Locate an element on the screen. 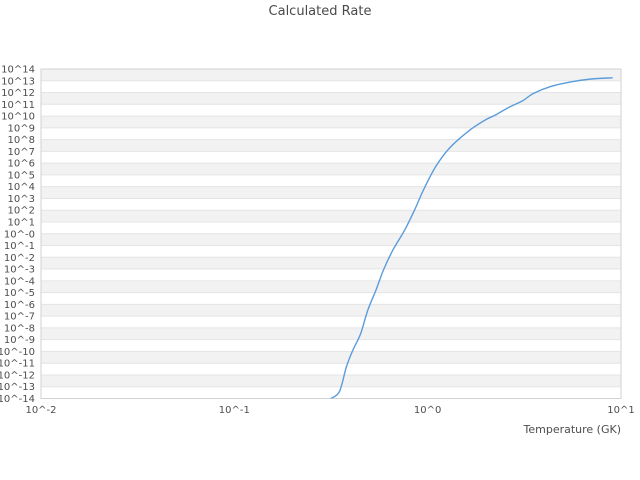  y-tick-label: 10^6 is located at coordinates (21, 164).